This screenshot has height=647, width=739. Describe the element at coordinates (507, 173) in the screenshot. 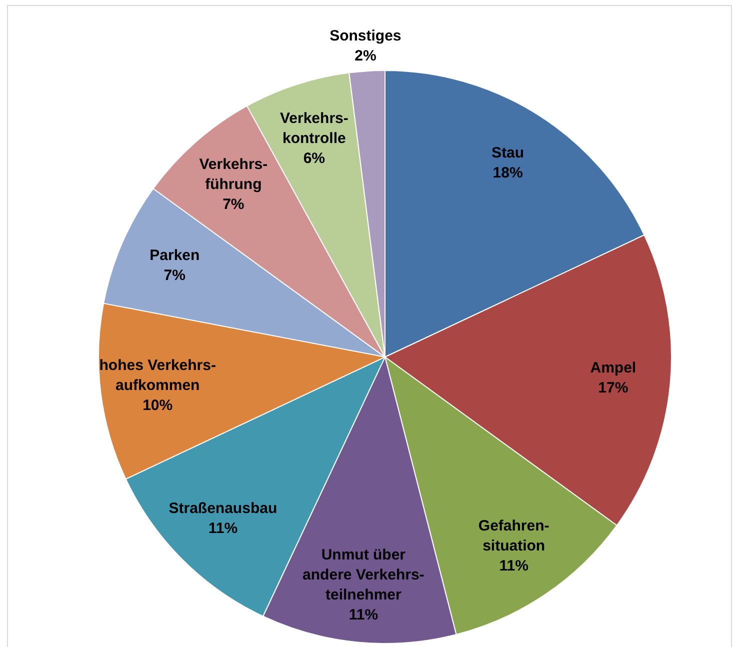

I see `data-label: 18%` at that location.